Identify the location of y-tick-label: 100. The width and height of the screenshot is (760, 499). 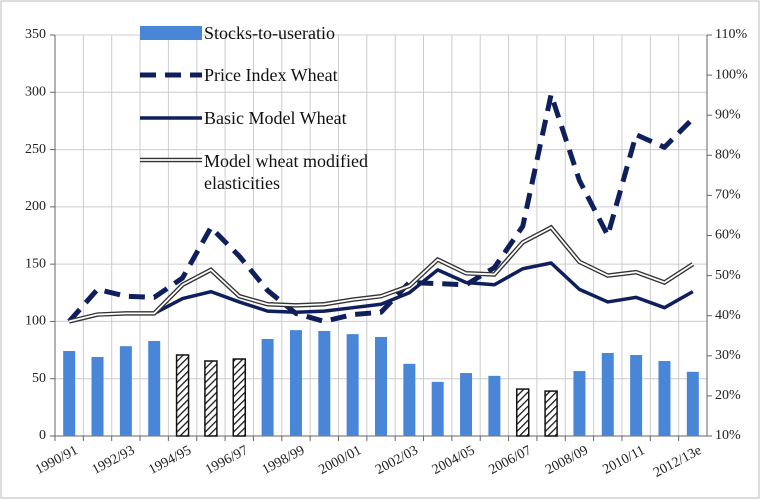
(35, 321).